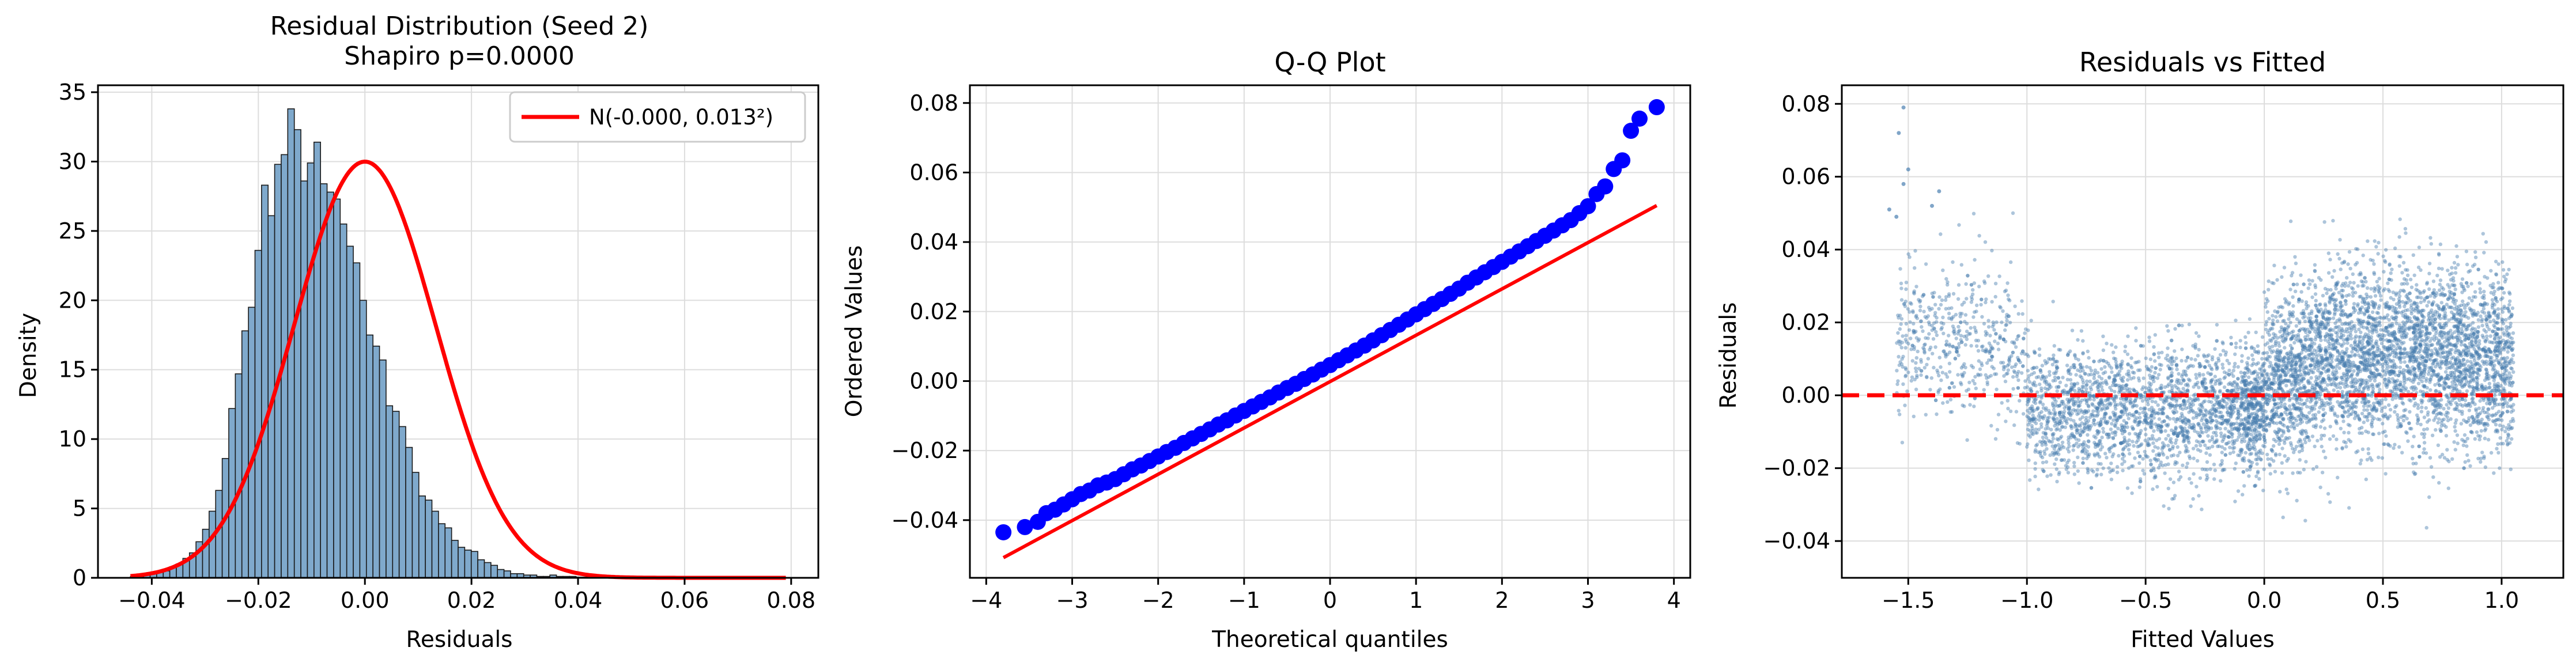 The image size is (2576, 670). I want to click on x-tick-label: 2, so click(1502, 601).